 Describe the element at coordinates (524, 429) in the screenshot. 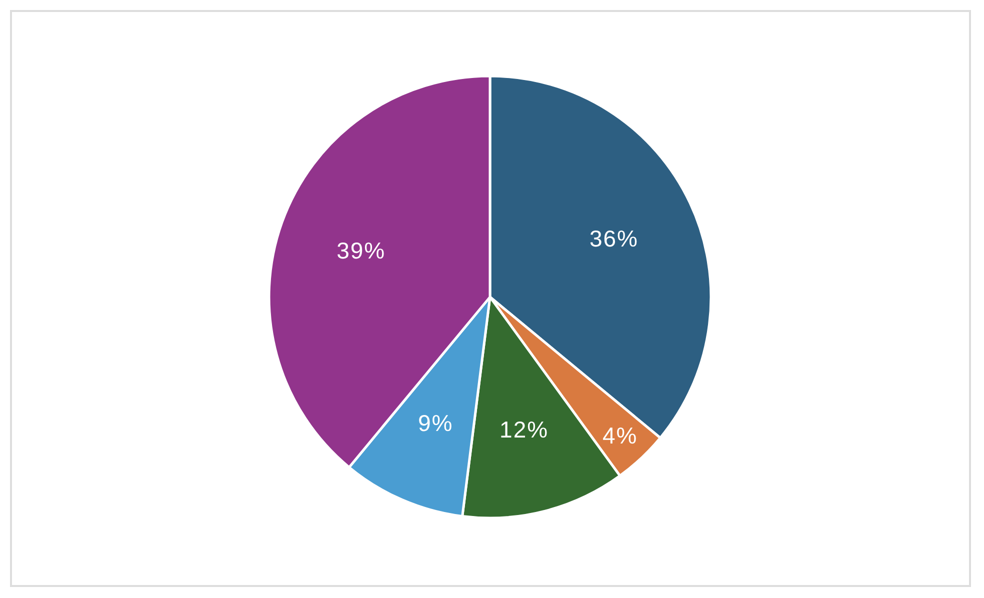

I see `data-label: 12%` at that location.